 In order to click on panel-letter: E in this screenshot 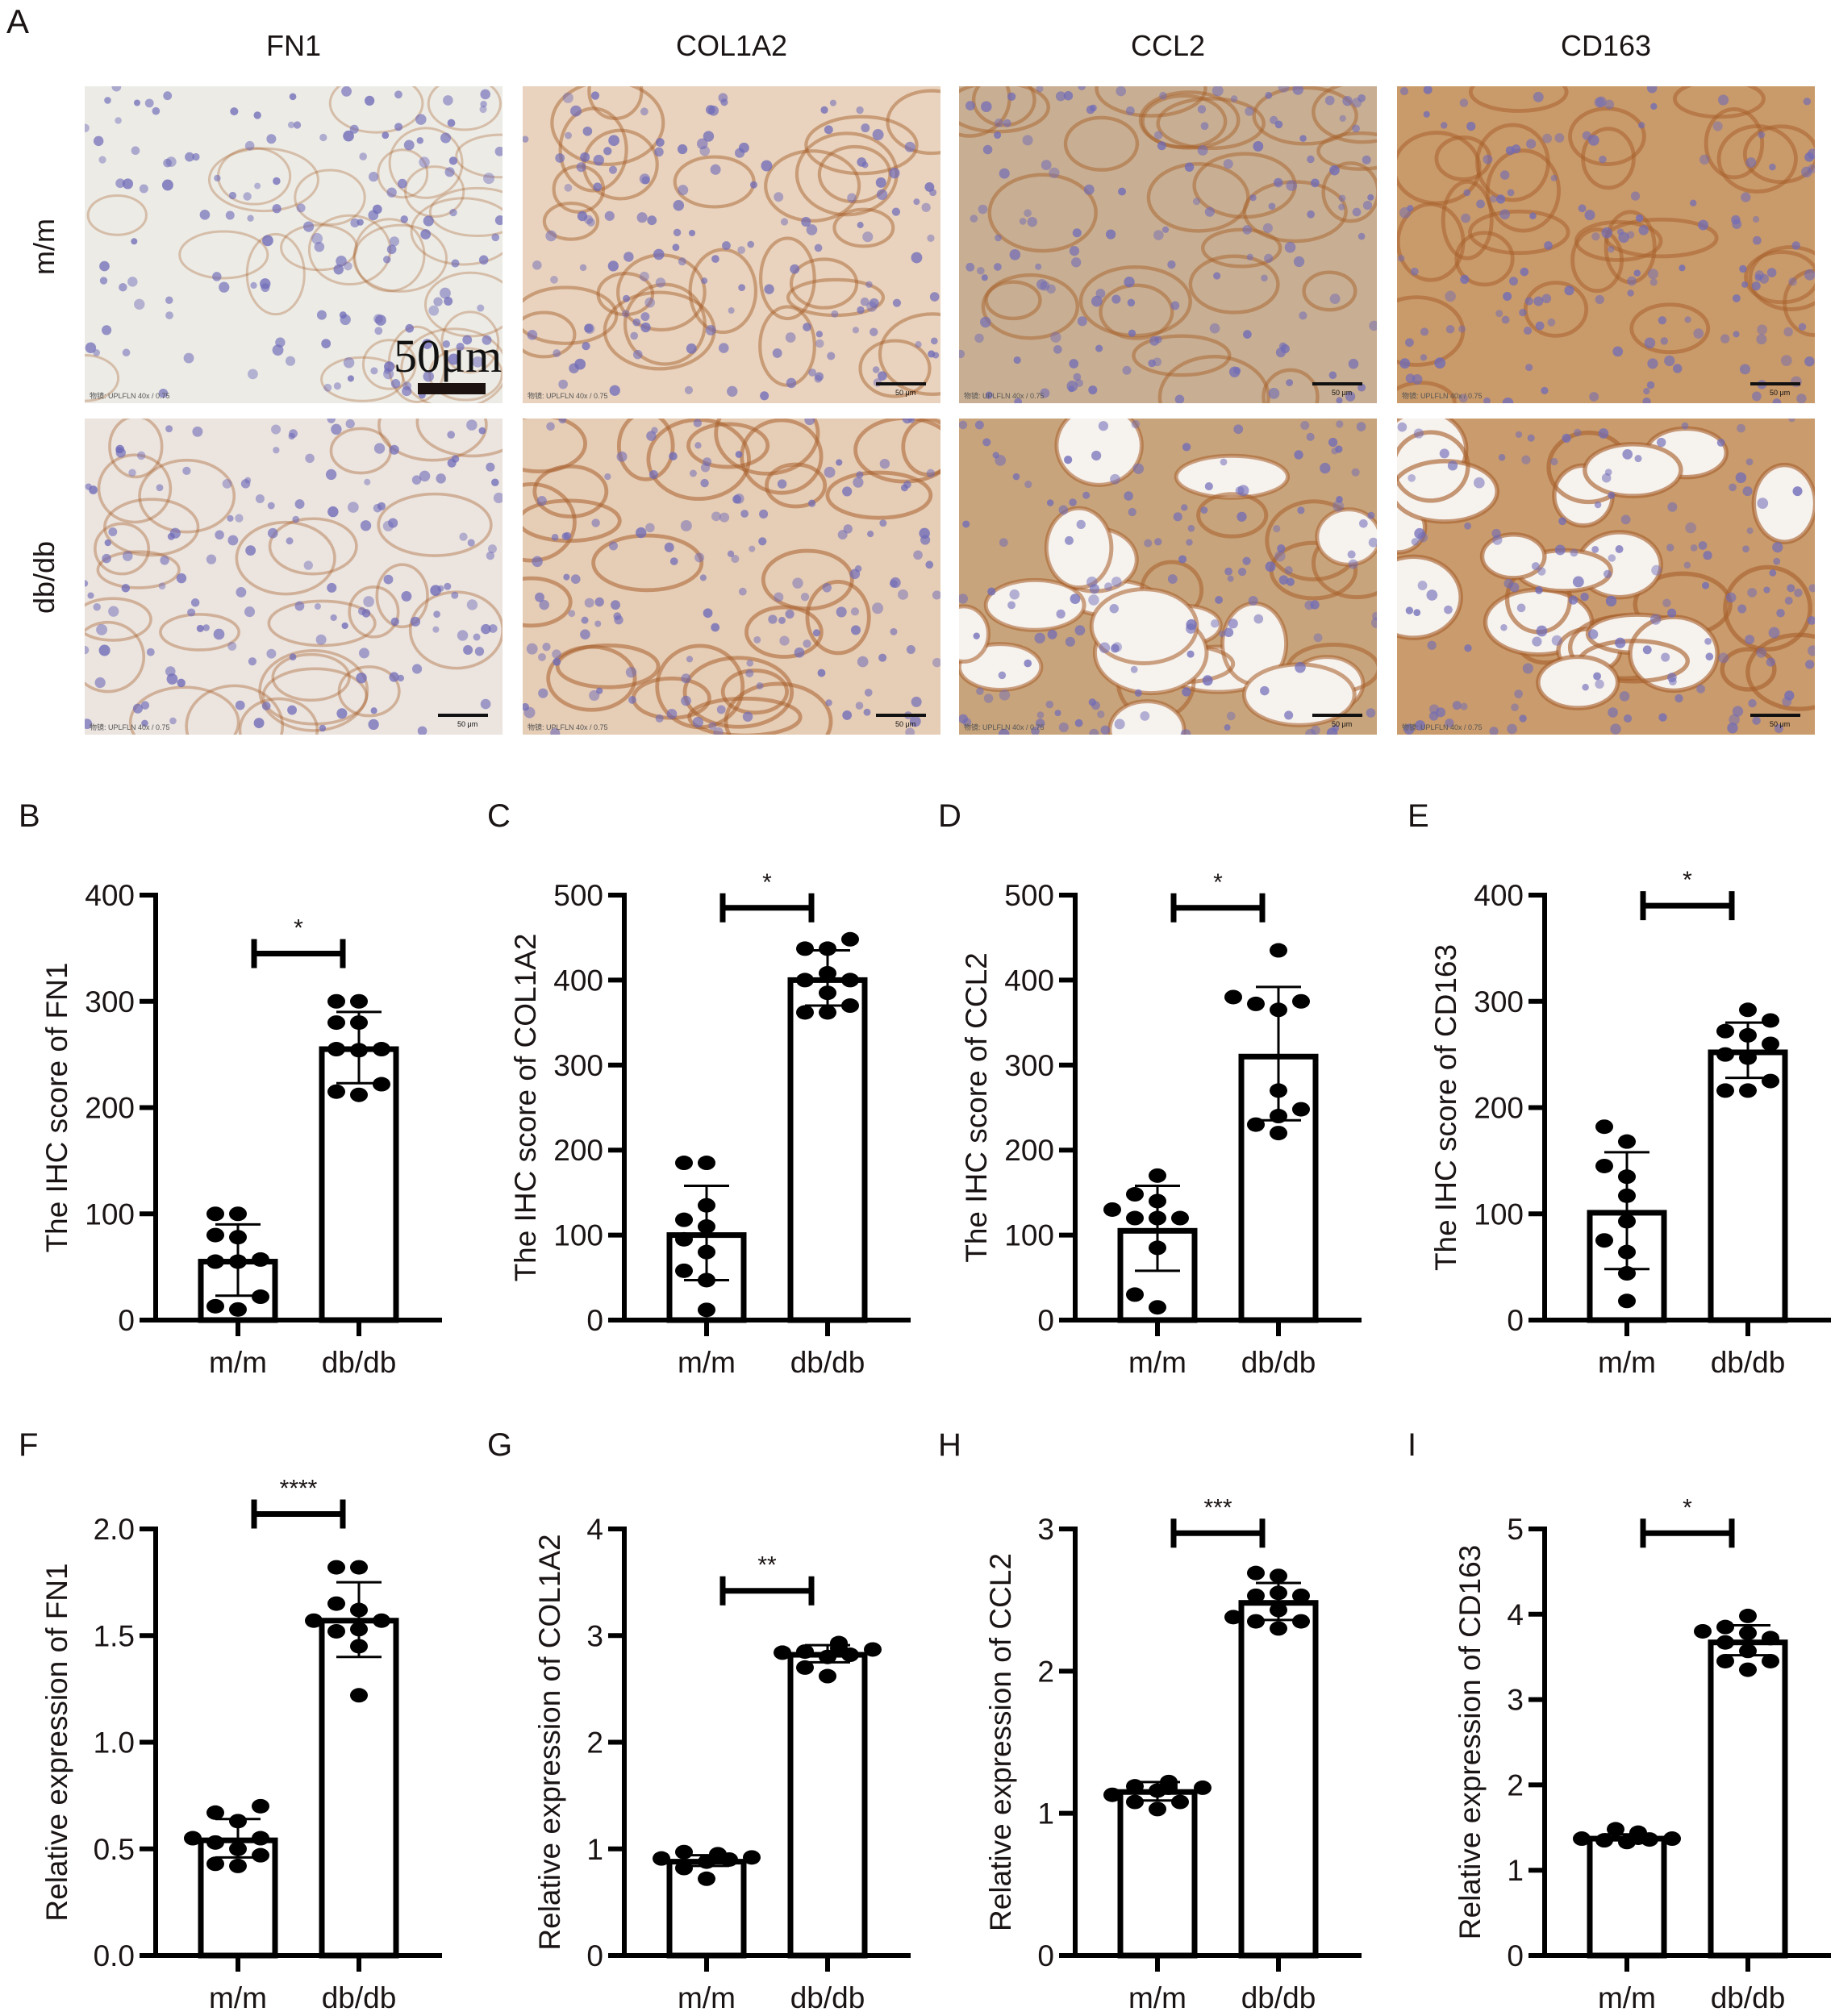, I will do `click(1418, 816)`.